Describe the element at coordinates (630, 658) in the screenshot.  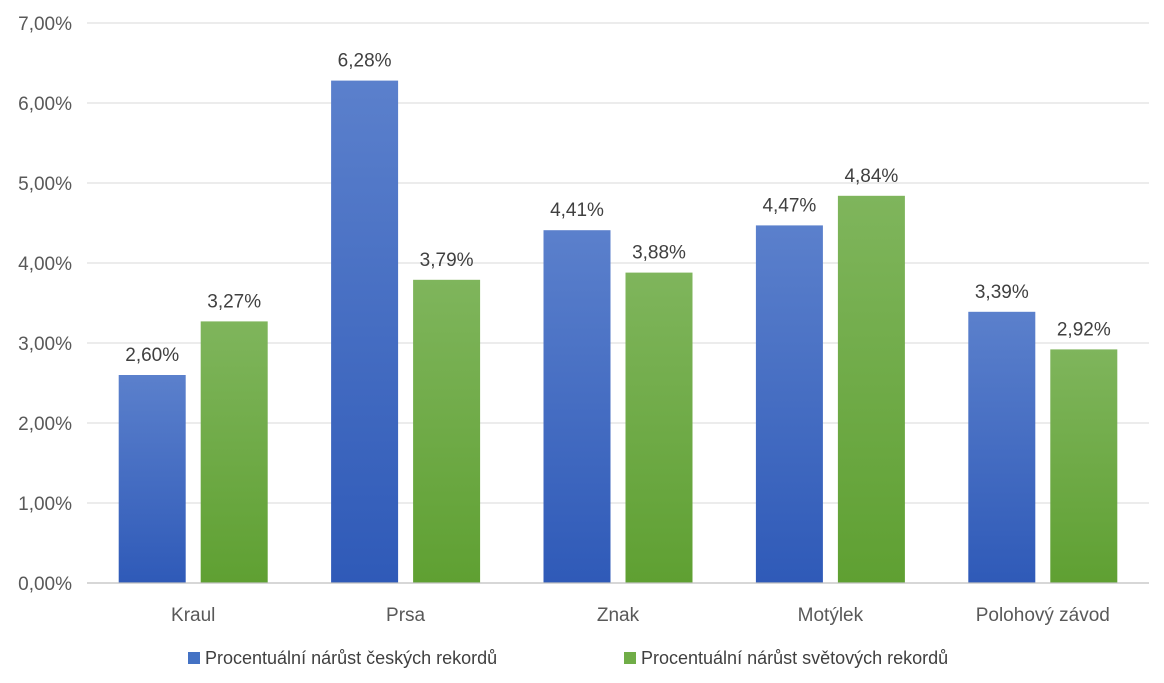
I see `legend-swatch-world` at that location.